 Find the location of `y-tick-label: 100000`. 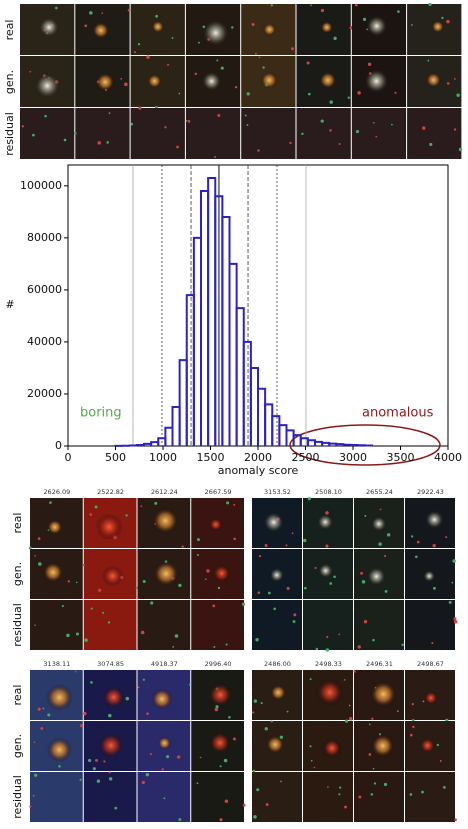

y-tick-label: 100000 is located at coordinates (41, 185).